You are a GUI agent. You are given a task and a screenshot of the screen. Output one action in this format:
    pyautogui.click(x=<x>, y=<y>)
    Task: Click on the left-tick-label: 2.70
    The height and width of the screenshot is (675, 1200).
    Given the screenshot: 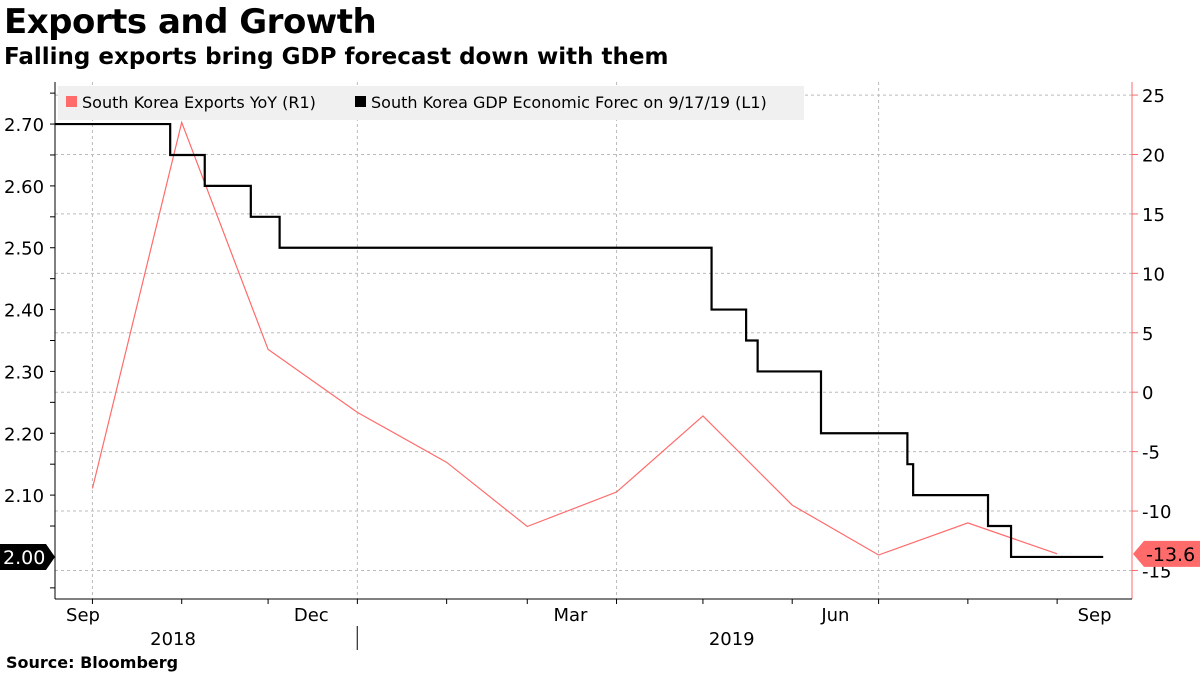 What is the action you would take?
    pyautogui.click(x=24, y=125)
    